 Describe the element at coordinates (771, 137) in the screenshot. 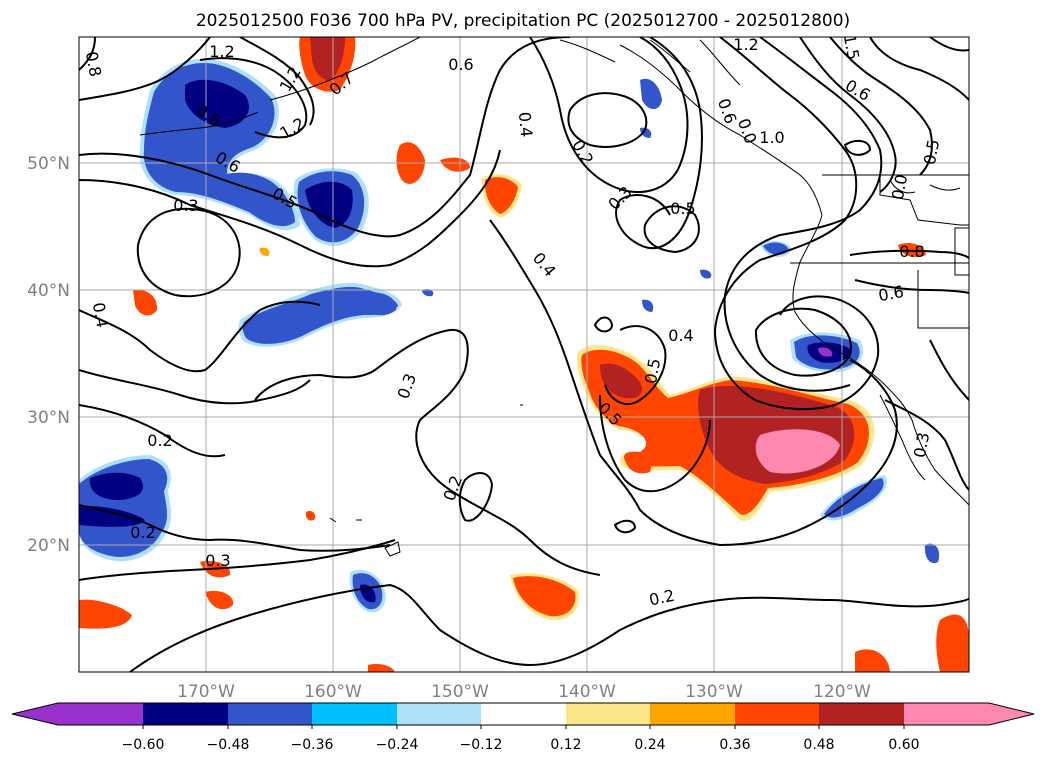

I see `contour-label: 1.0` at that location.